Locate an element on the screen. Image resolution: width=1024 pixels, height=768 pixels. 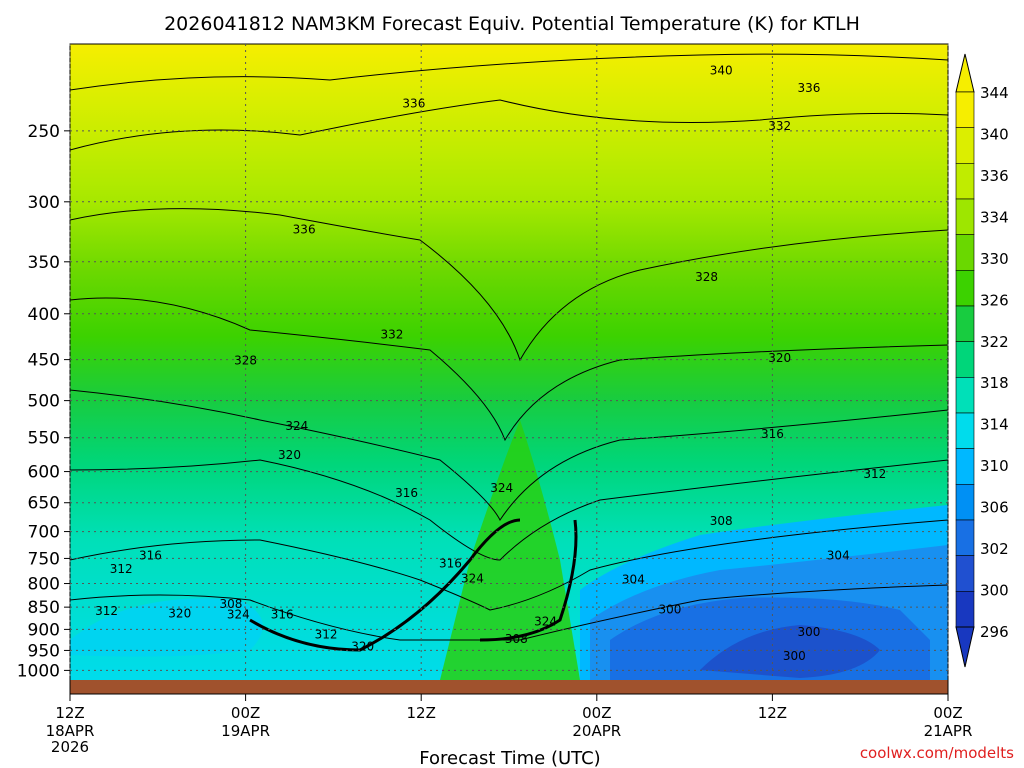
contour-label: 332 is located at coordinates (391, 335).